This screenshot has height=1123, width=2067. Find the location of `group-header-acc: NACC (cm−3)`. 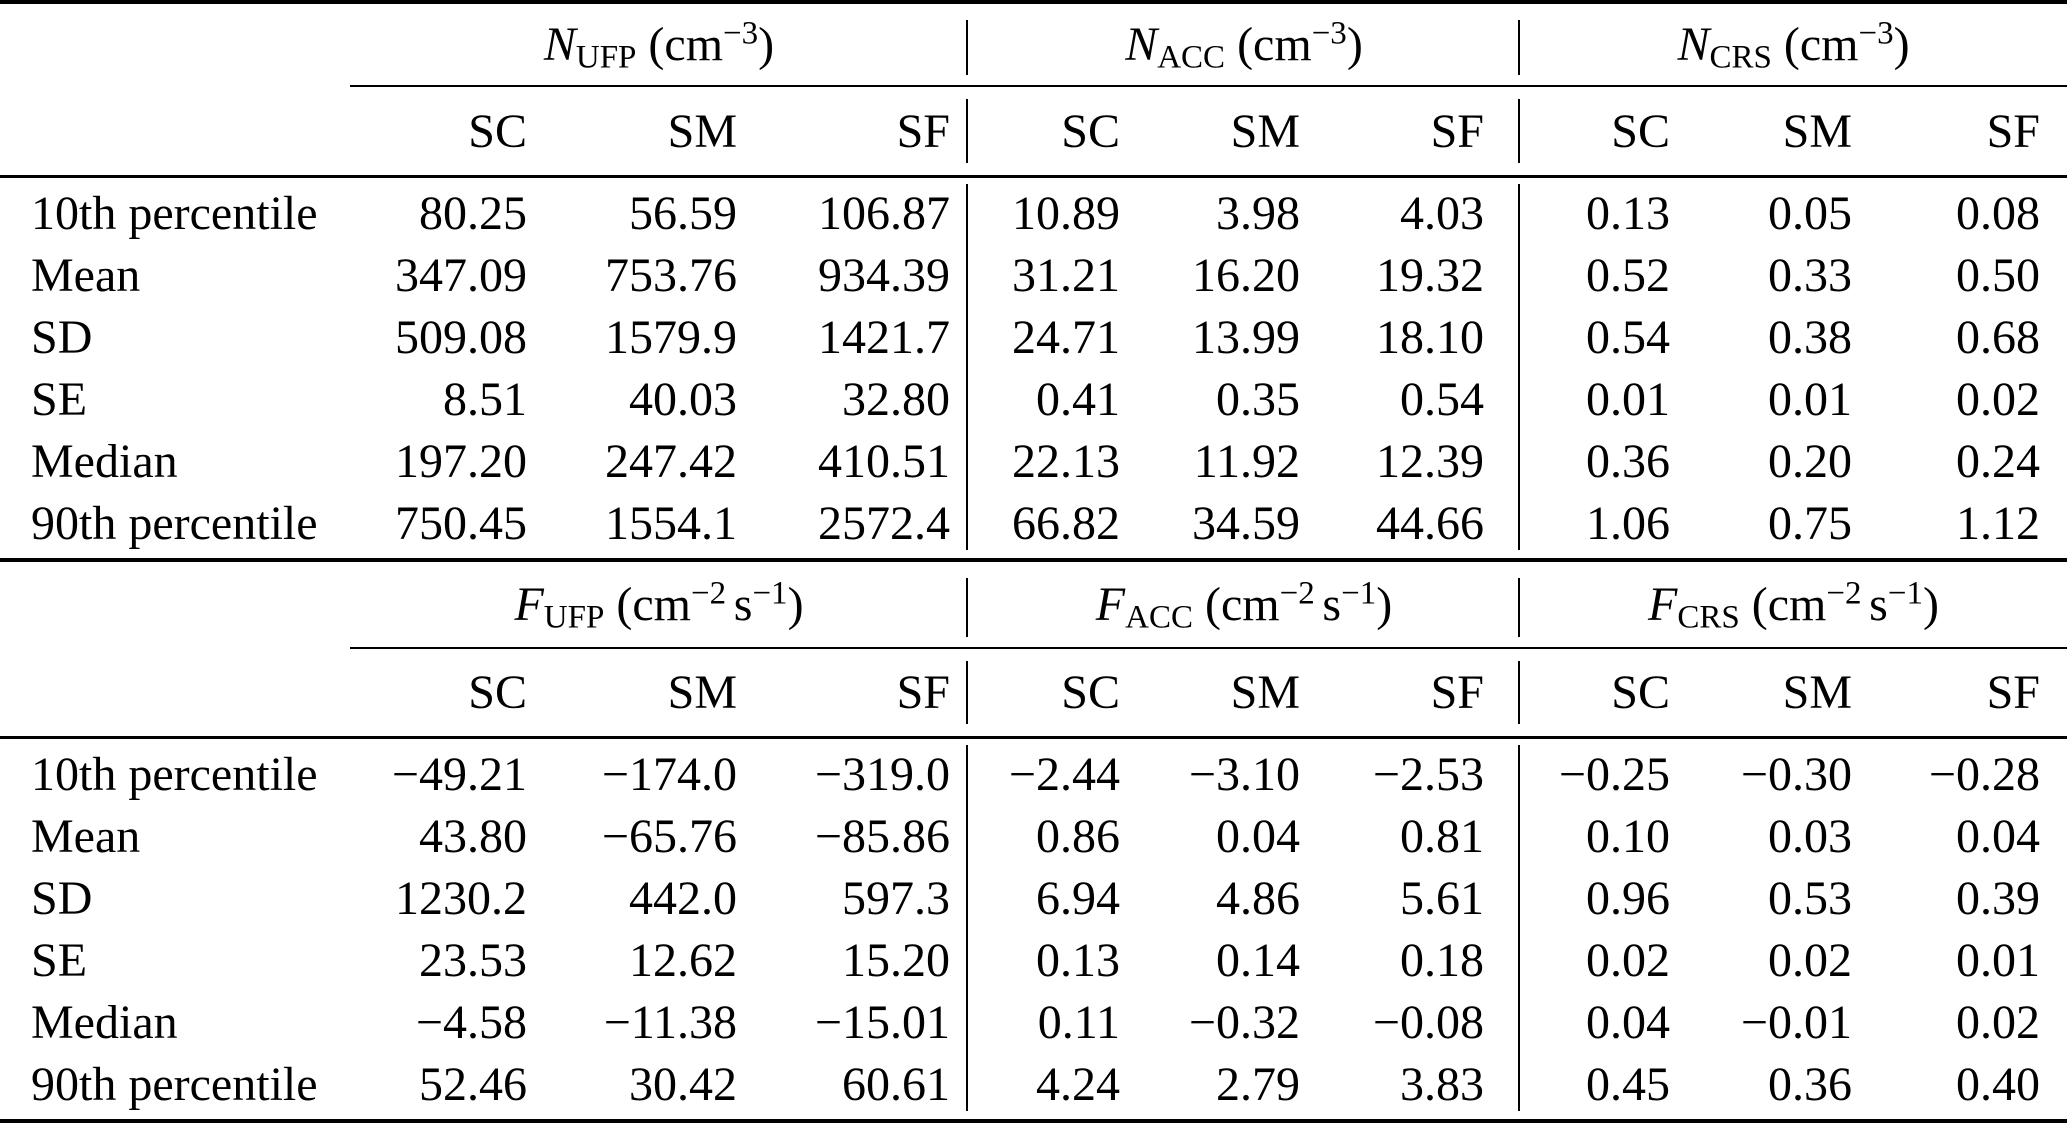

group-header-acc: NACC (cm−3) is located at coordinates (1244, 45).